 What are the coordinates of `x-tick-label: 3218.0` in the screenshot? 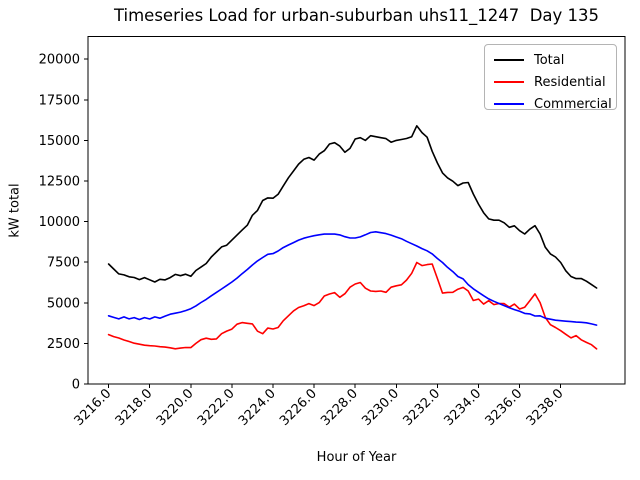 It's located at (134, 407).